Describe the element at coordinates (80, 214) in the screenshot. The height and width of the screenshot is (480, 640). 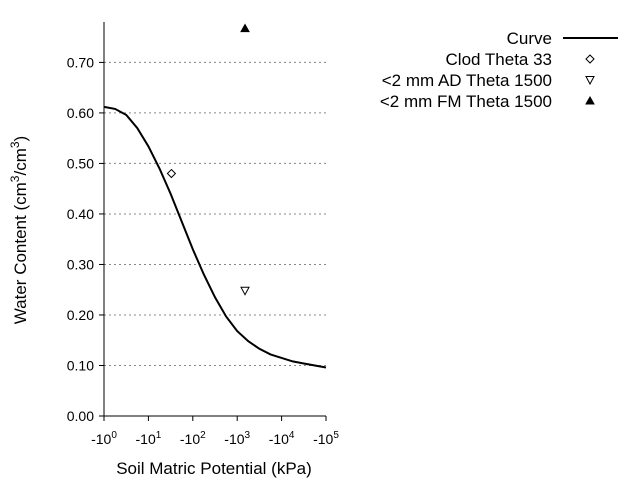
I see `y-tick-label: 0.40` at that location.